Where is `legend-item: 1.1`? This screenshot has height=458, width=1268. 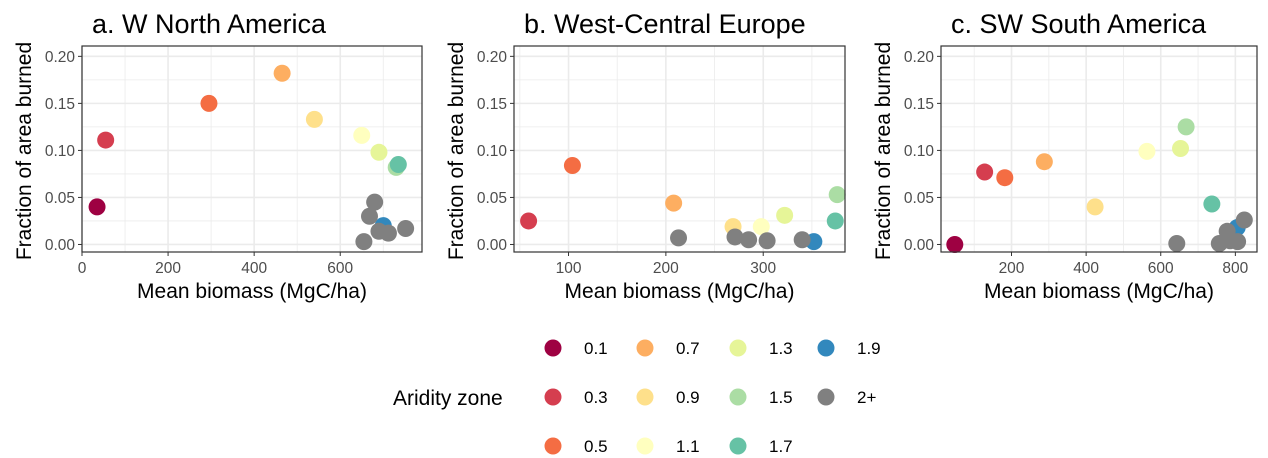 legend-item: 1.1 is located at coordinates (668, 446).